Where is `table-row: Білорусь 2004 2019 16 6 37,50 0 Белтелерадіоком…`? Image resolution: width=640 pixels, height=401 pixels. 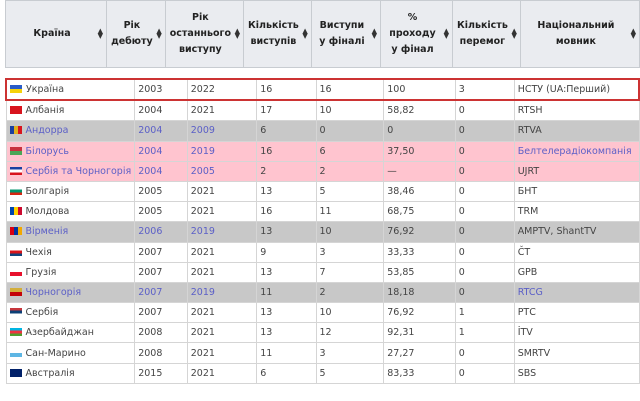
table-row: Білорусь 2004 2019 16 6 37,50 0 Белтелерадіоком… is located at coordinates (322, 151).